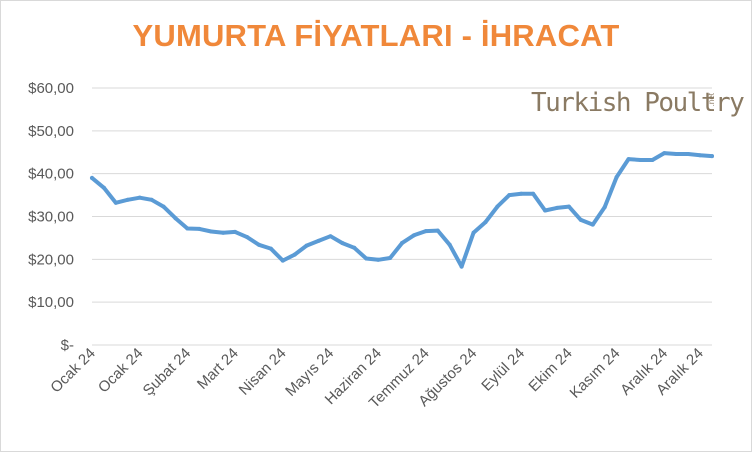  Describe the element at coordinates (51, 259) in the screenshot. I see `y-tick-label: $20,00` at that location.